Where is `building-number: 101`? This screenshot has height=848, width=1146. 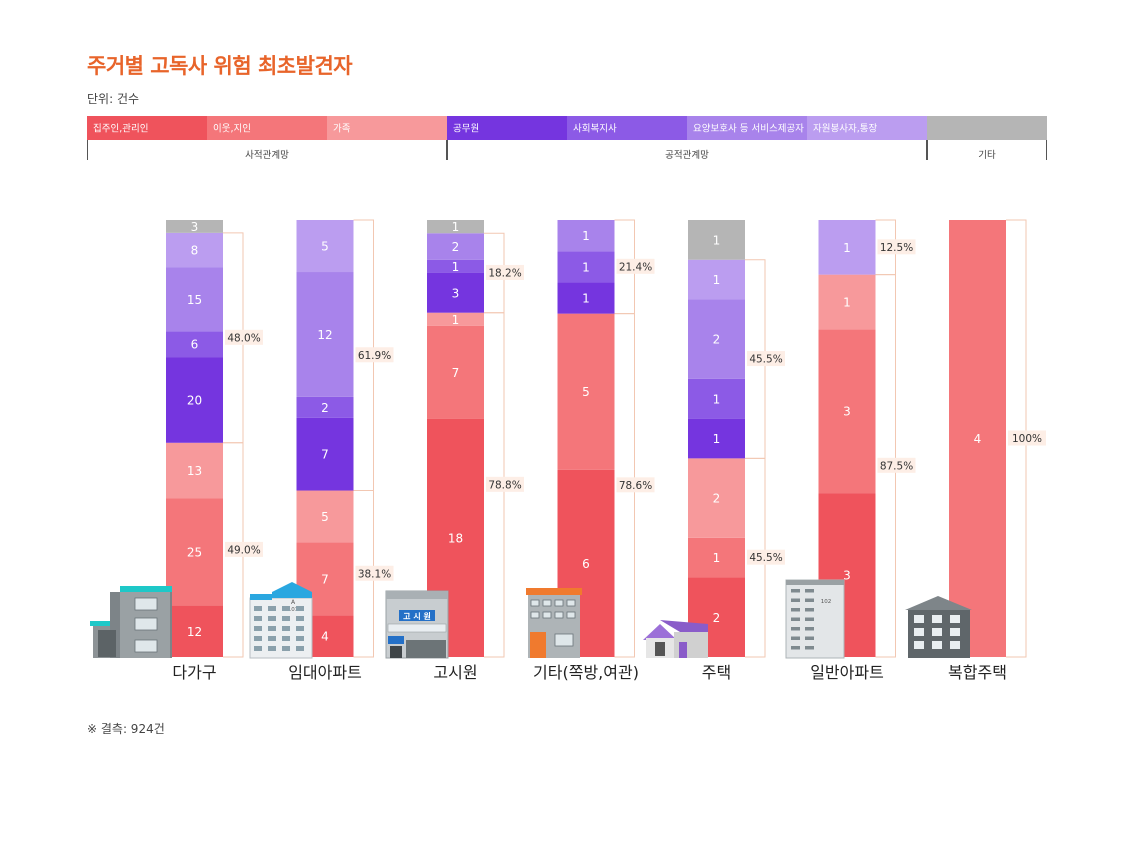 building-number: 101 is located at coordinates (293, 610).